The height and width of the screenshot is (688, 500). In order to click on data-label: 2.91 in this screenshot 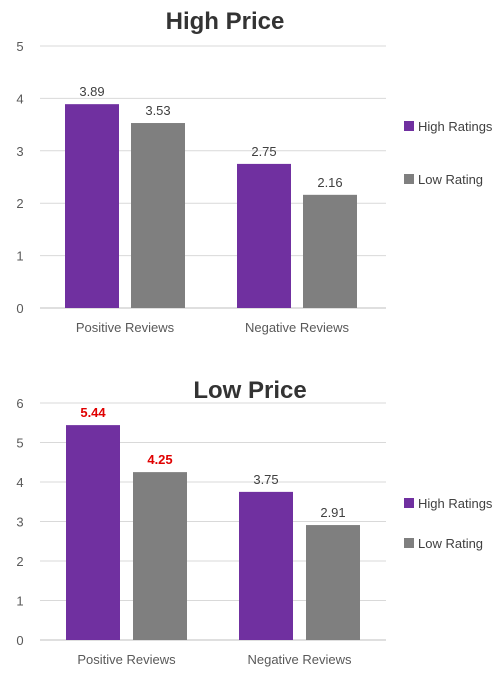, I will do `click(332, 512)`.